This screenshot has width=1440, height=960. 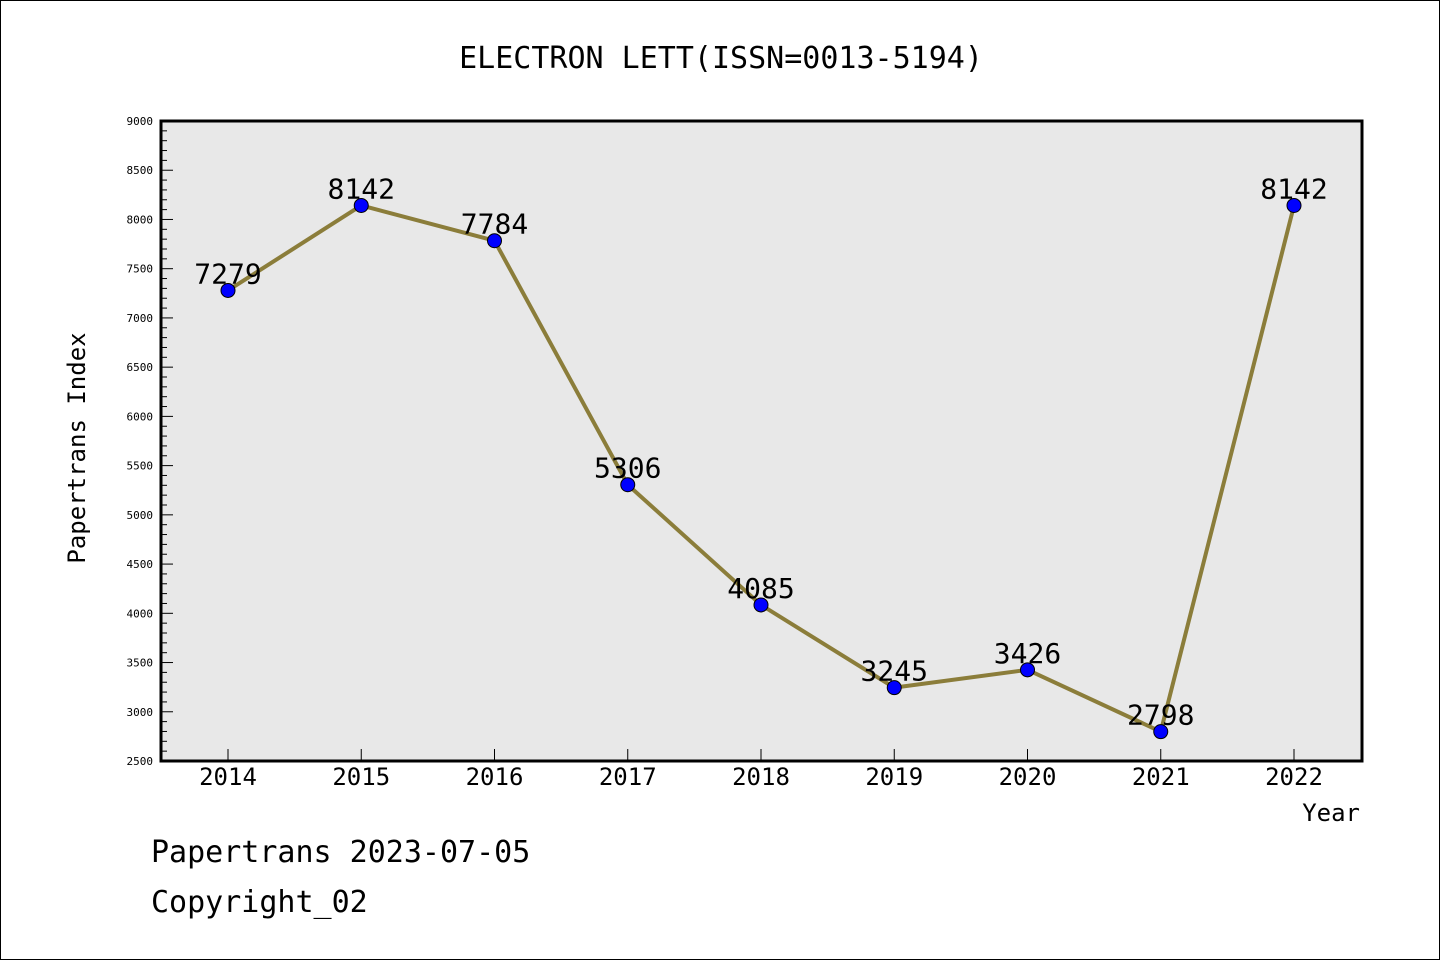 I want to click on x-tick-label: 2017, so click(x=628, y=777).